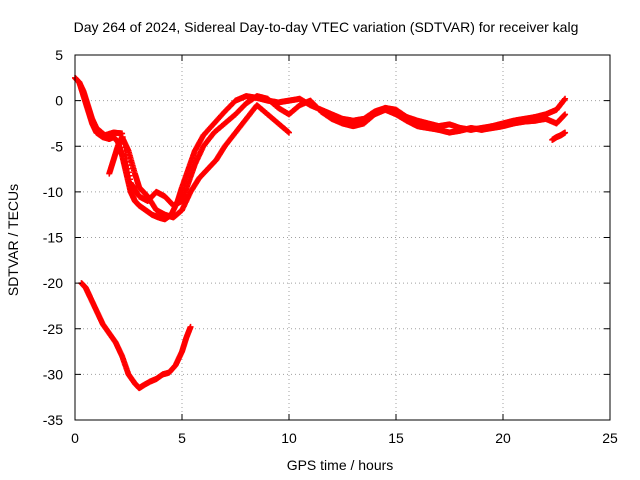  I want to click on x-axis-label: GPS time / hours, so click(340, 465).